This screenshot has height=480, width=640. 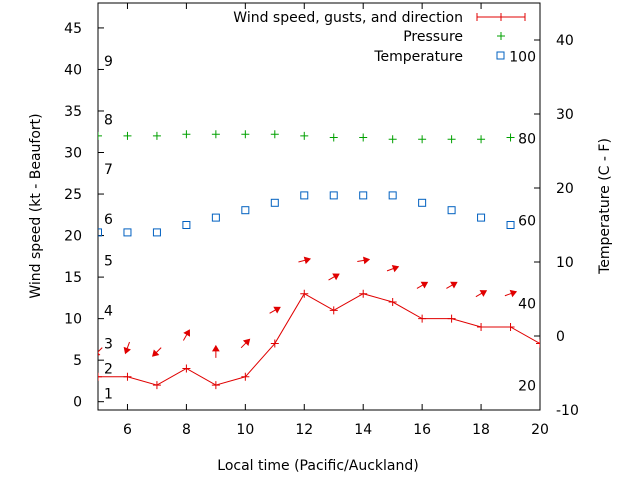 I want to click on y-left-tick-label: 45, so click(x=73, y=29).